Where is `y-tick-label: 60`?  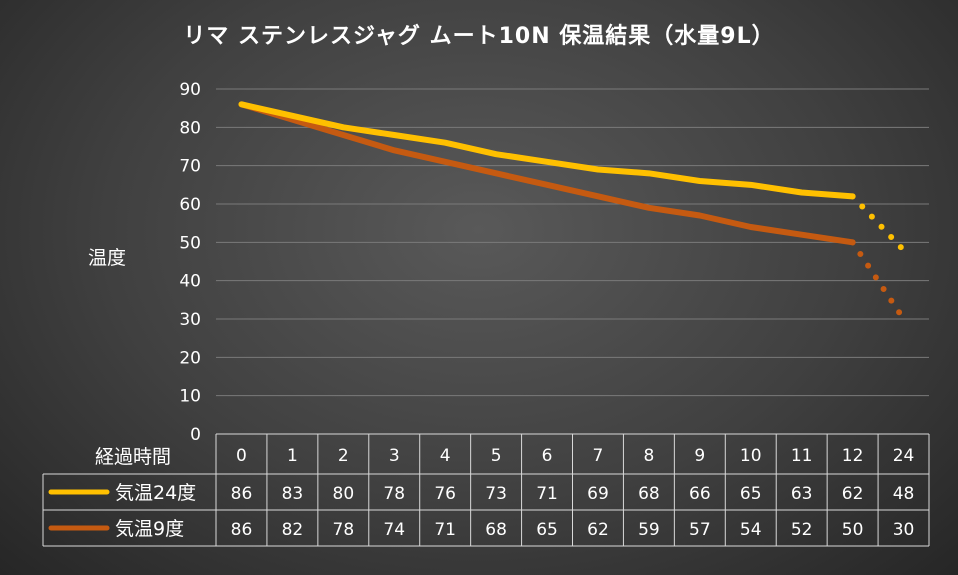
y-tick-label: 60 is located at coordinates (190, 205).